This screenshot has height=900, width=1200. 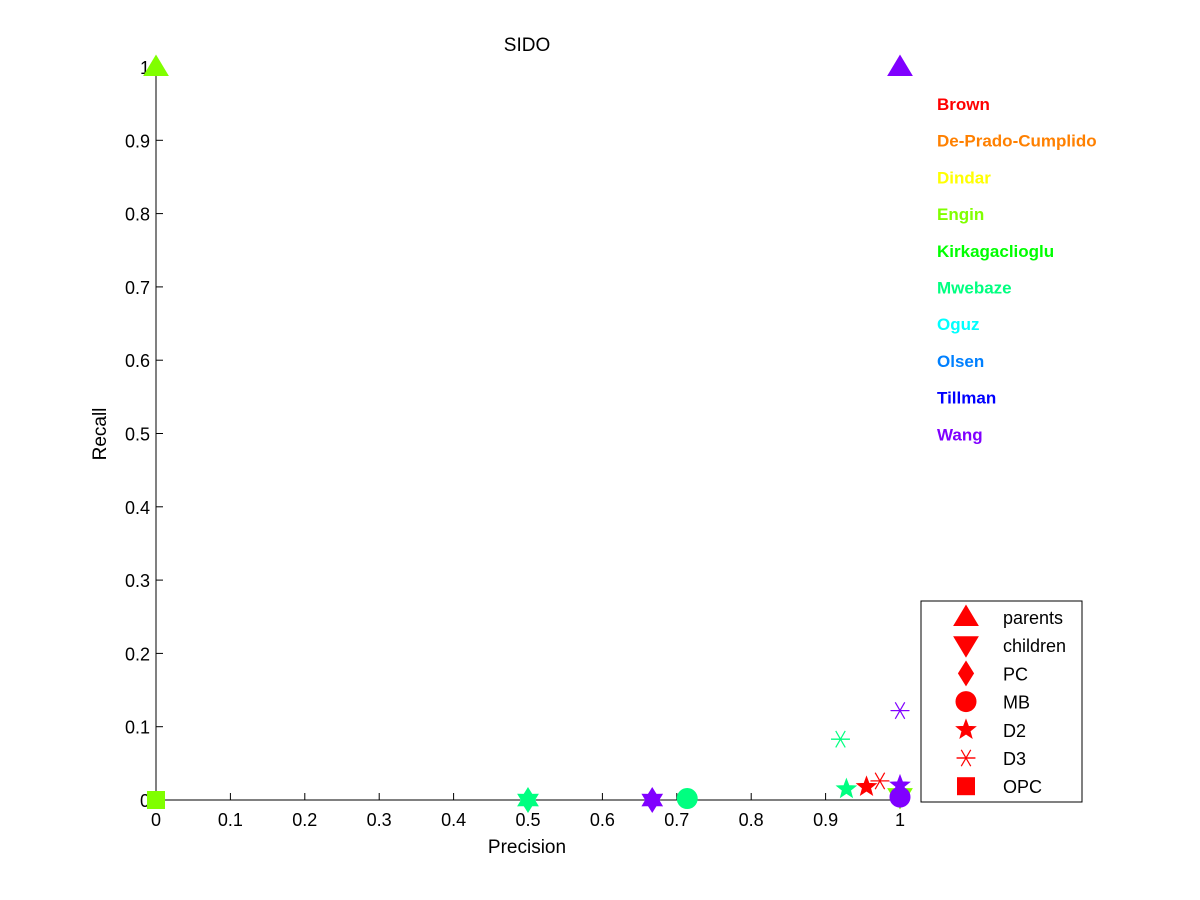 I want to click on x-tick-label: 0.1, so click(x=230, y=820).